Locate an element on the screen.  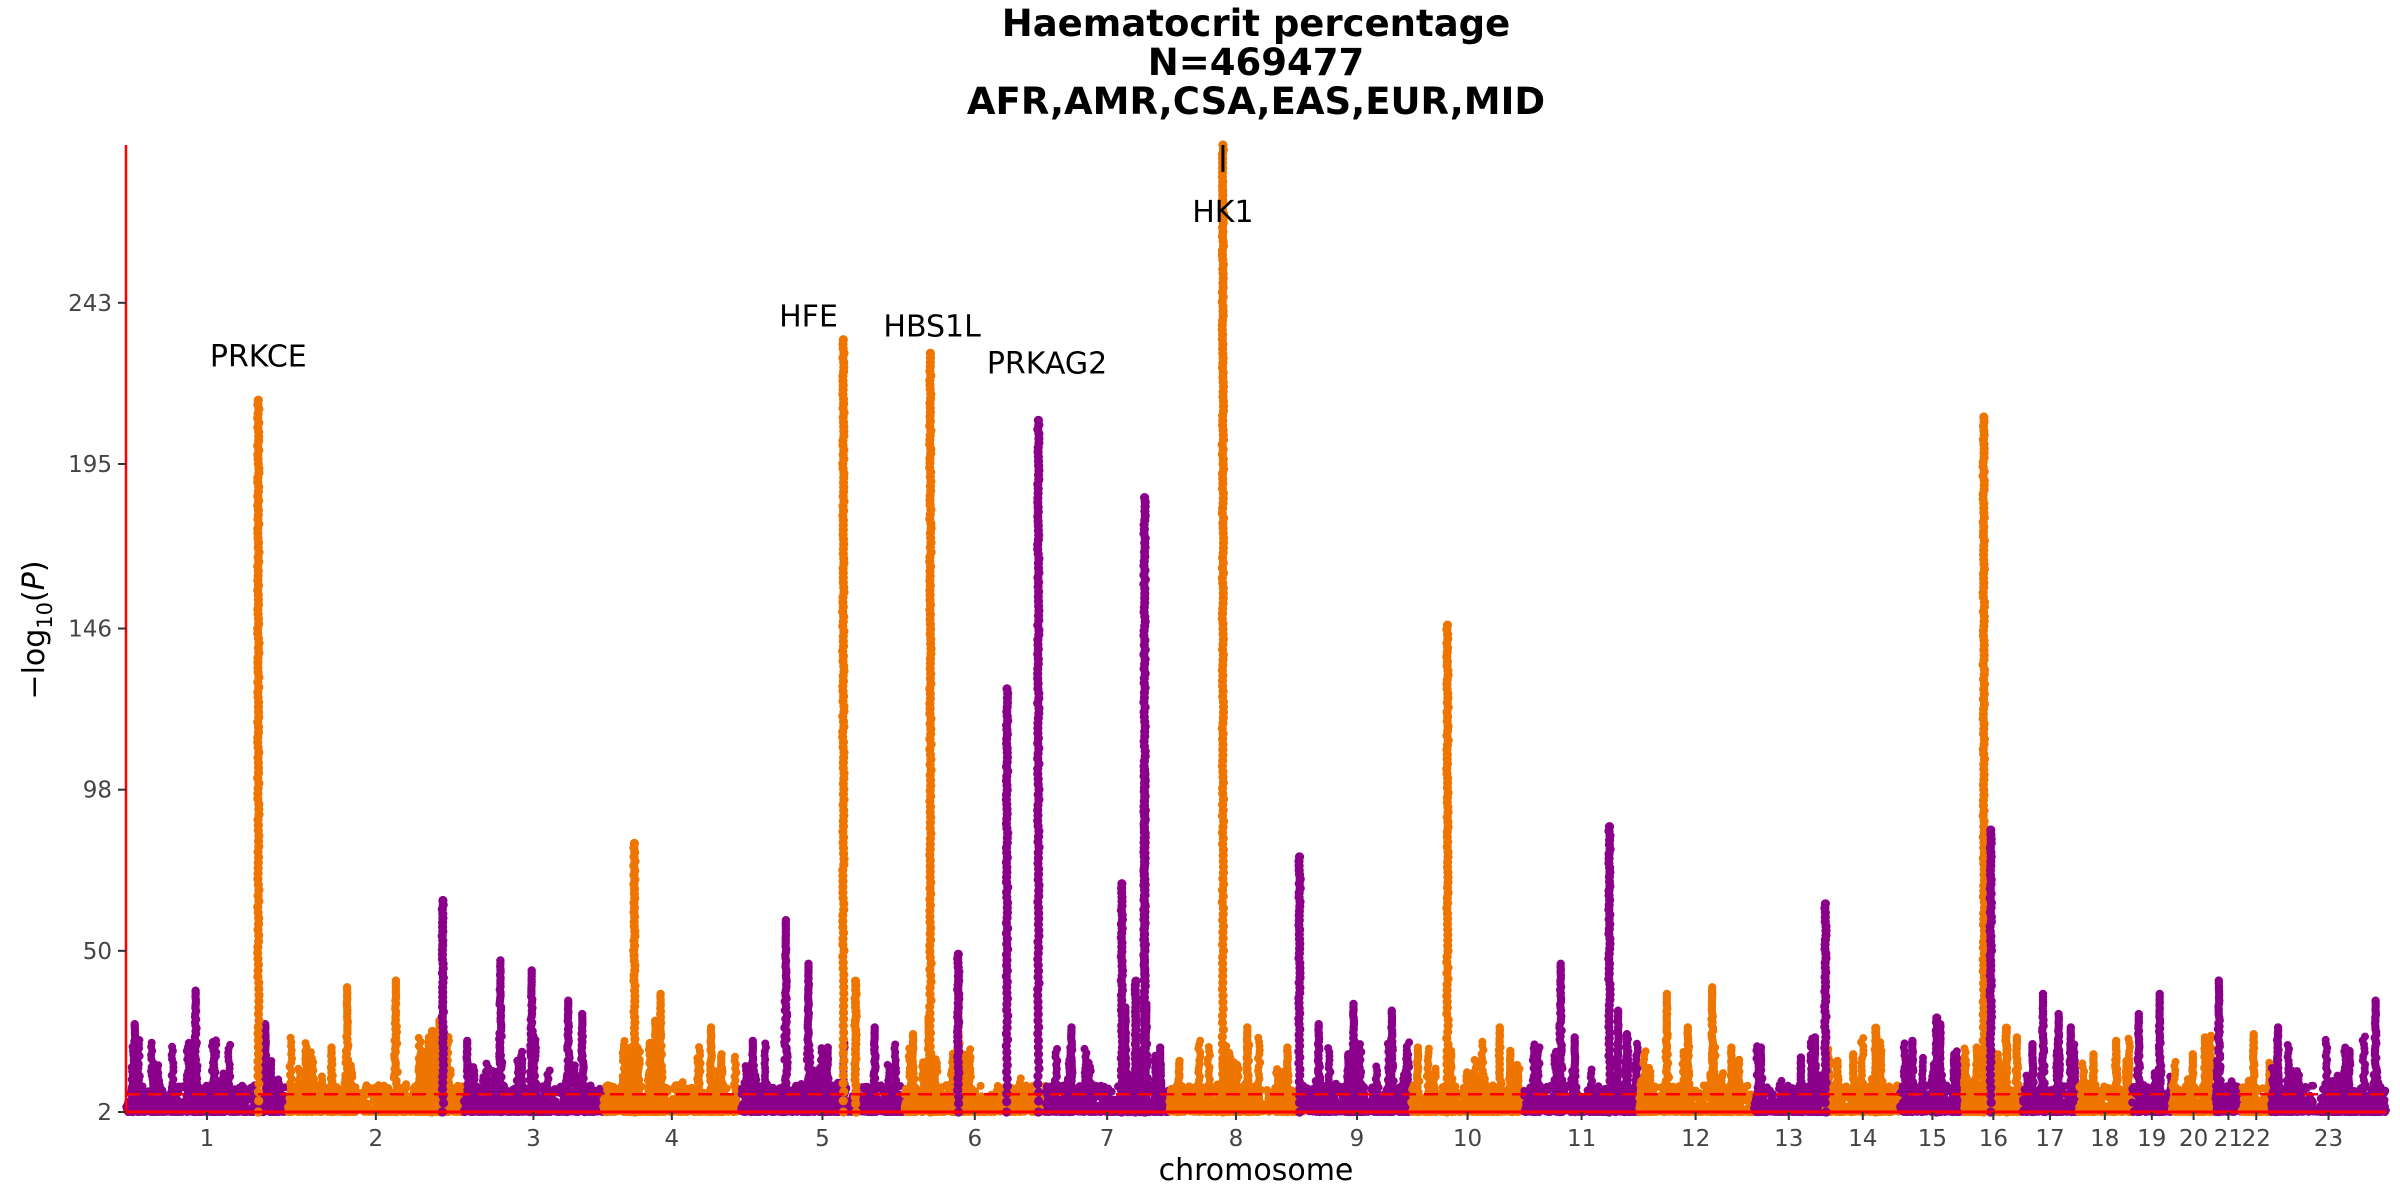
chromosome-5-points is located at coordinates (822, 1016).